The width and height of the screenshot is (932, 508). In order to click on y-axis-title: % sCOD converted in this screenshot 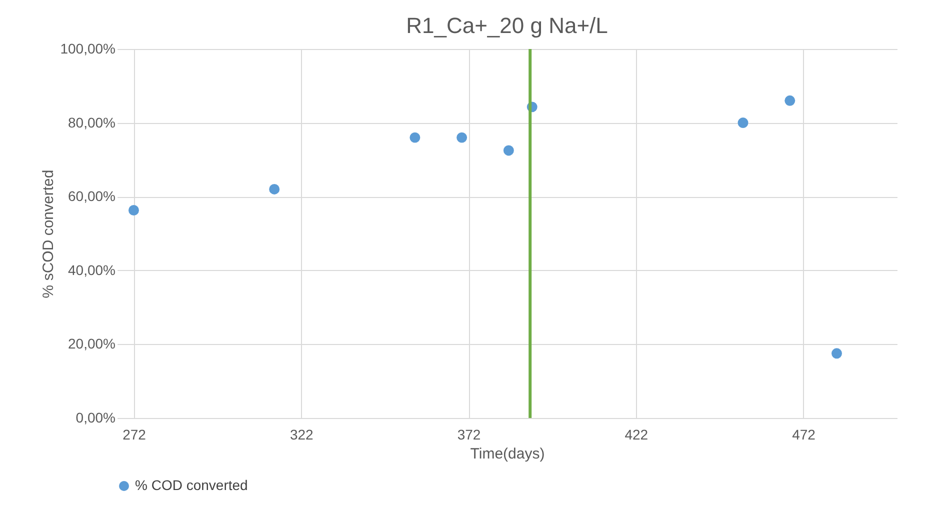, I will do `click(49, 234)`.